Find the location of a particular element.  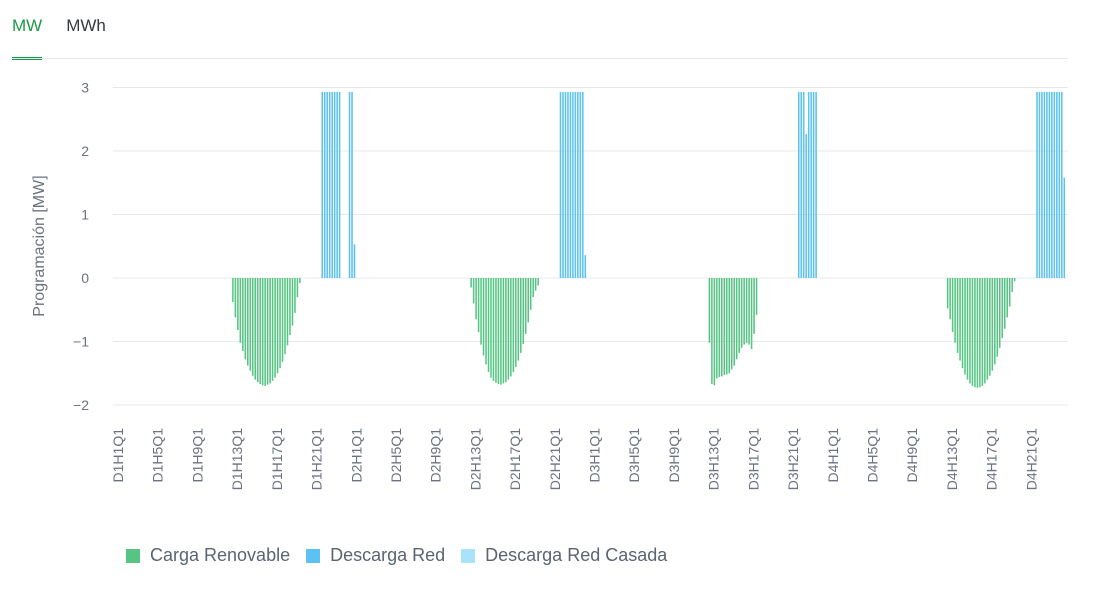

legend-swatch-descarga-red is located at coordinates (313, 555).